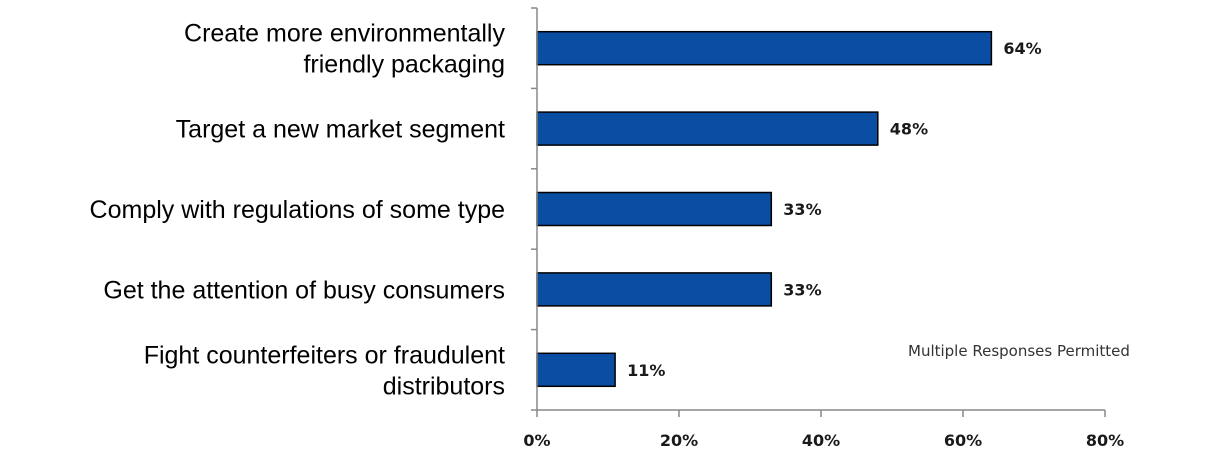  Describe the element at coordinates (297, 210) in the screenshot. I see `category-label: Comply with regulations of some type` at that location.